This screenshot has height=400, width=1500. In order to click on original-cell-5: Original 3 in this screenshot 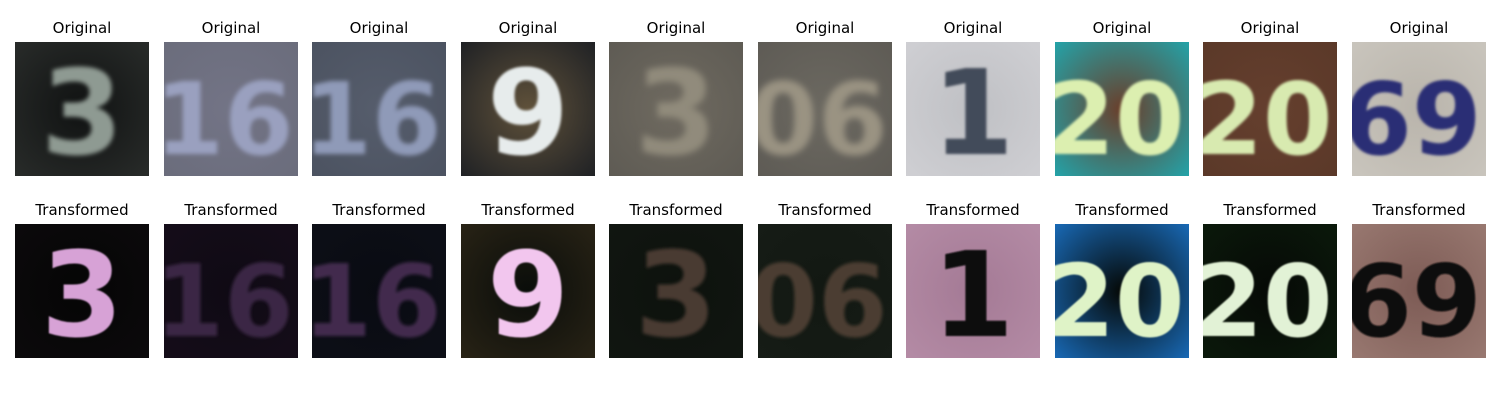, I will do `click(676, 97)`.